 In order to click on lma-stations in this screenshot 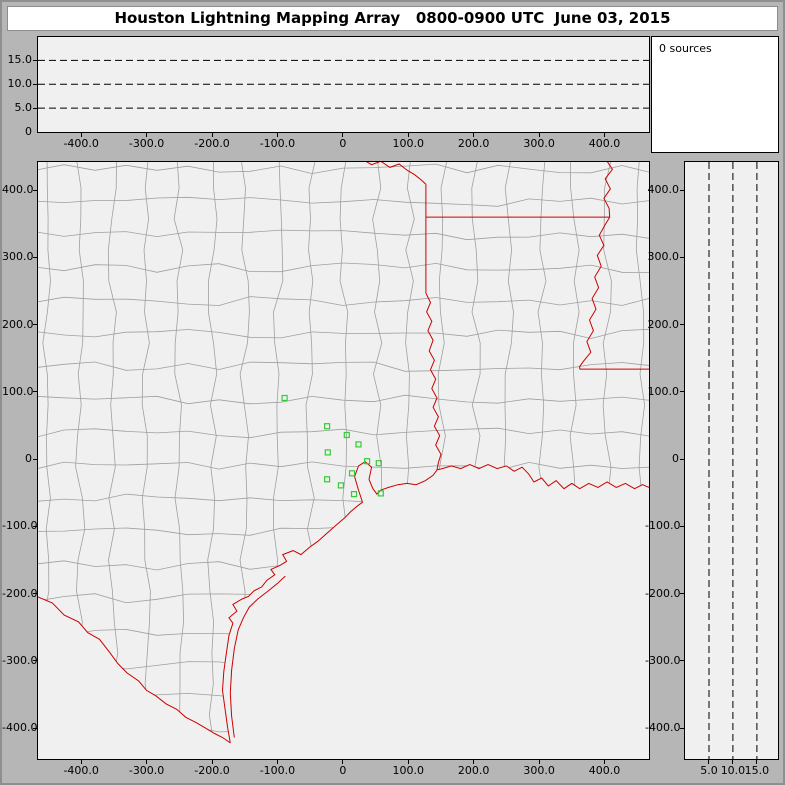, I will do `click(332, 446)`.